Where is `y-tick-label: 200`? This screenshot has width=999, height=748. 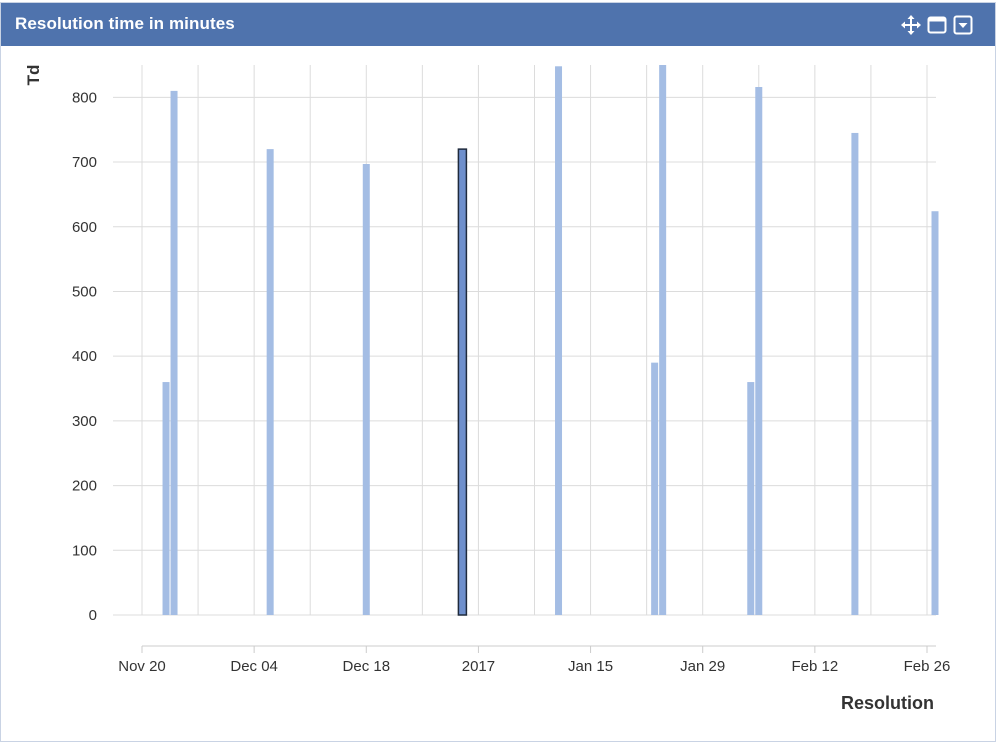
y-tick-label: 200 is located at coordinates (84, 486).